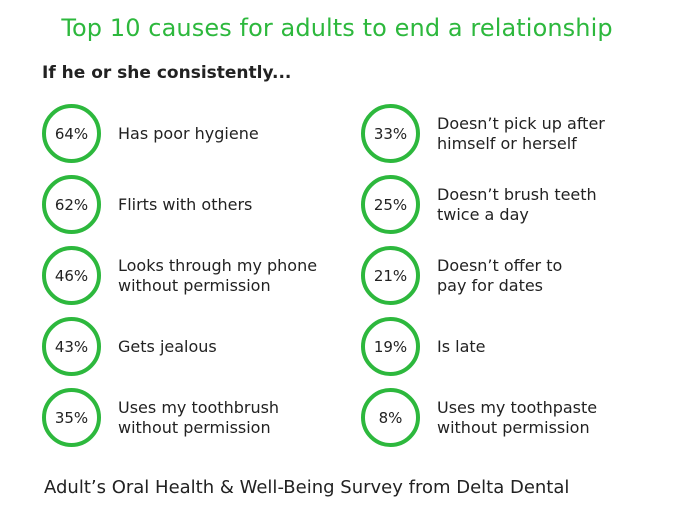 The width and height of the screenshot is (674, 526). I want to click on cause-label: Doesn’t offer to pay for dates, so click(500, 275).